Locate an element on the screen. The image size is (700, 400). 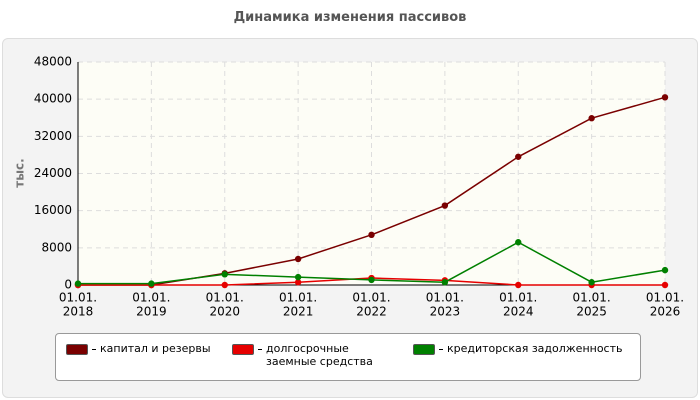
legend-item: долгосрочные заемные средства is located at coordinates (314, 357).